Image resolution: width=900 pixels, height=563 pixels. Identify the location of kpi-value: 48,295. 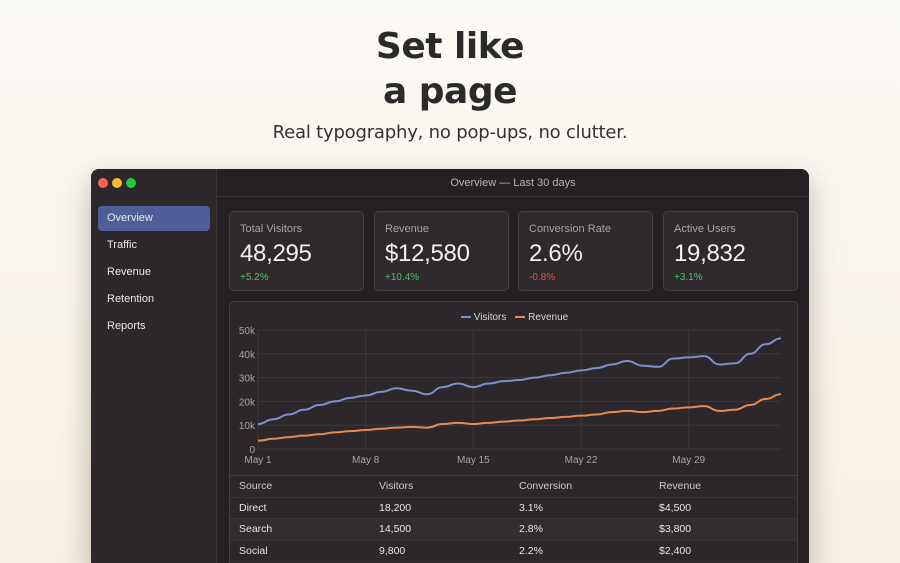
(276, 253).